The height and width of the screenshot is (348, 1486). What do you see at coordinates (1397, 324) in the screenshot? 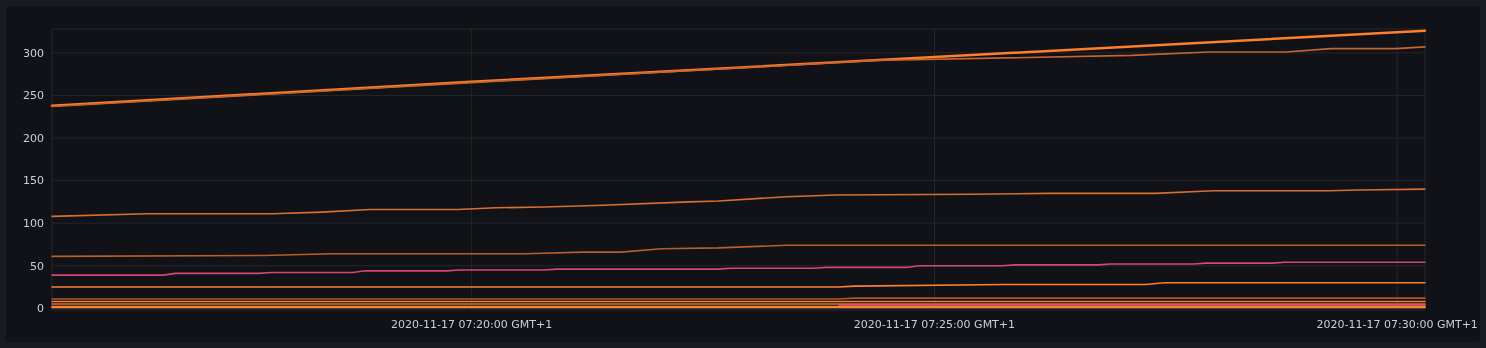
I see `x-tick-label: 2020-11-17 07:30:00 GMT+1` at bounding box center [1397, 324].